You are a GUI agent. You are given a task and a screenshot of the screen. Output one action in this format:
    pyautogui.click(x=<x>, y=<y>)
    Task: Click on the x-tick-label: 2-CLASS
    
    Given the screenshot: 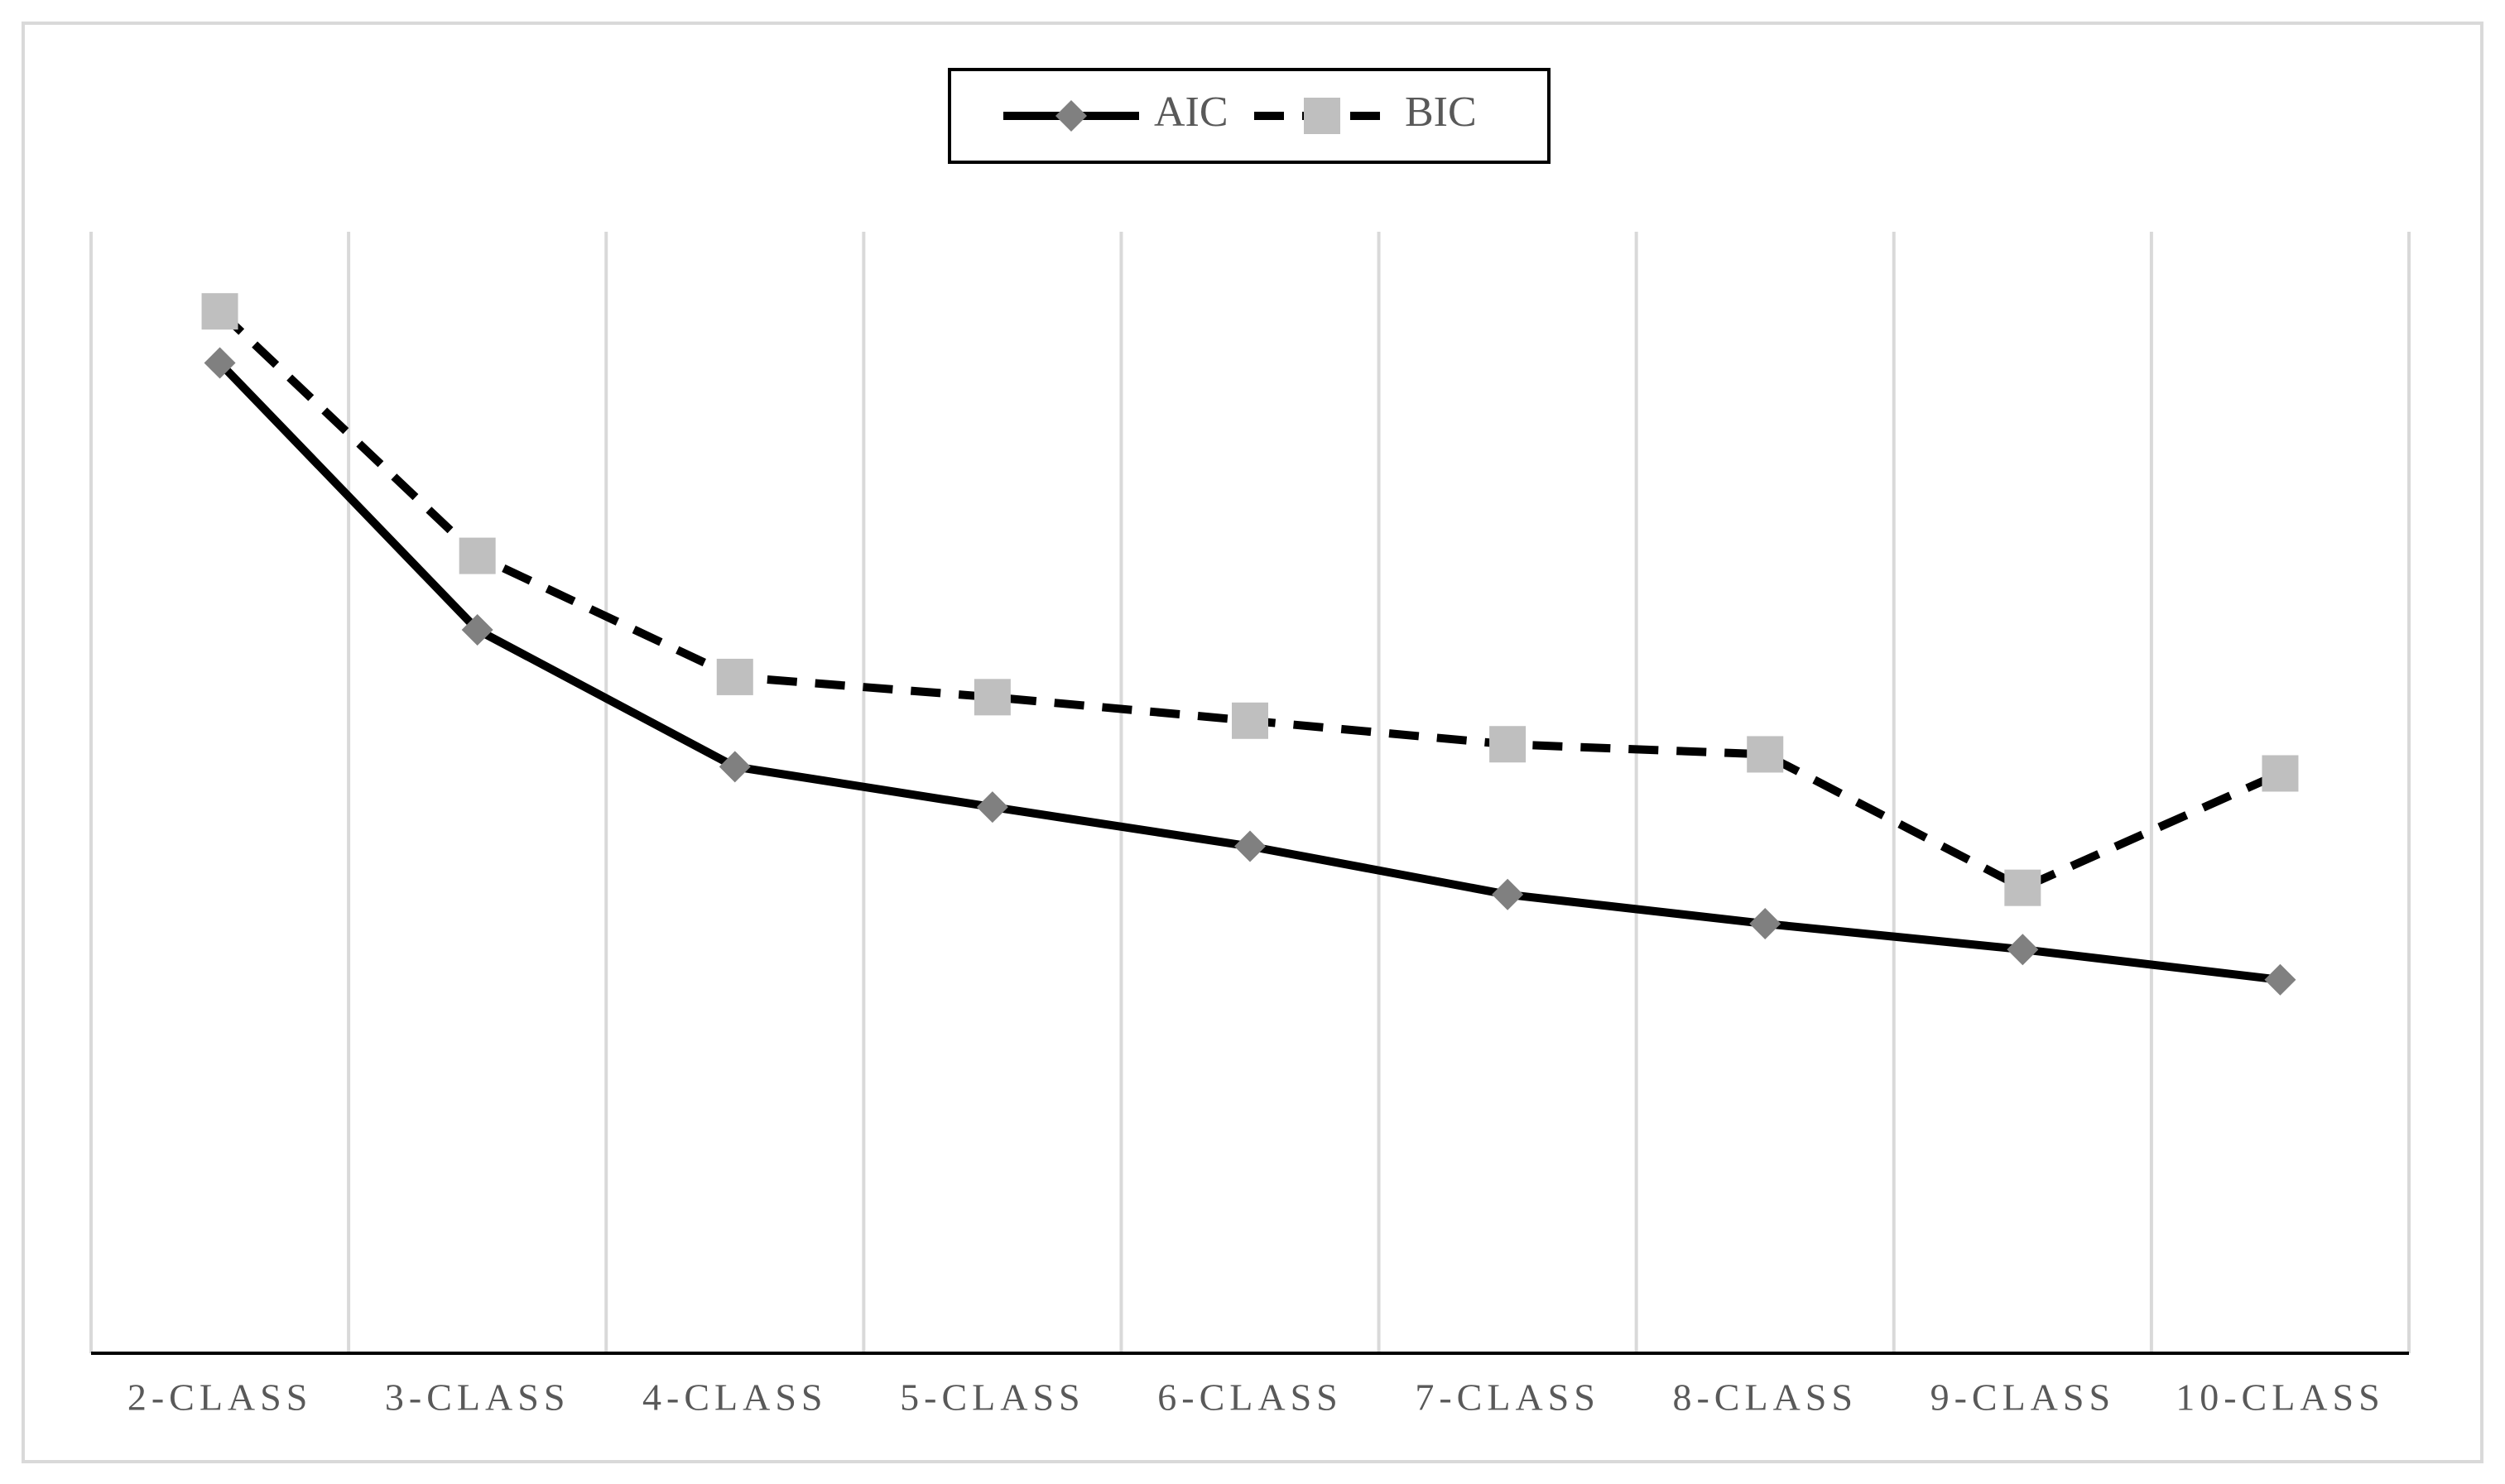 What is the action you would take?
    pyautogui.click(x=219, y=1397)
    